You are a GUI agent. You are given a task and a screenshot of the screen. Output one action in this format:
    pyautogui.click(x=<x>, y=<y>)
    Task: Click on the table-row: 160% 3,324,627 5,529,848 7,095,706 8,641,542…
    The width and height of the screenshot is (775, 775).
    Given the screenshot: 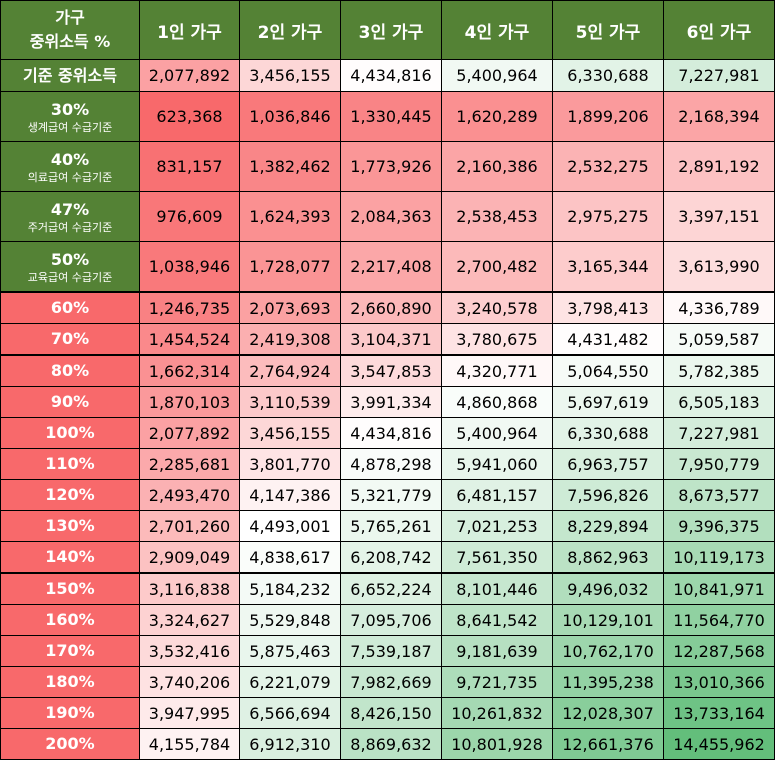 What is the action you would take?
    pyautogui.click(x=387, y=620)
    